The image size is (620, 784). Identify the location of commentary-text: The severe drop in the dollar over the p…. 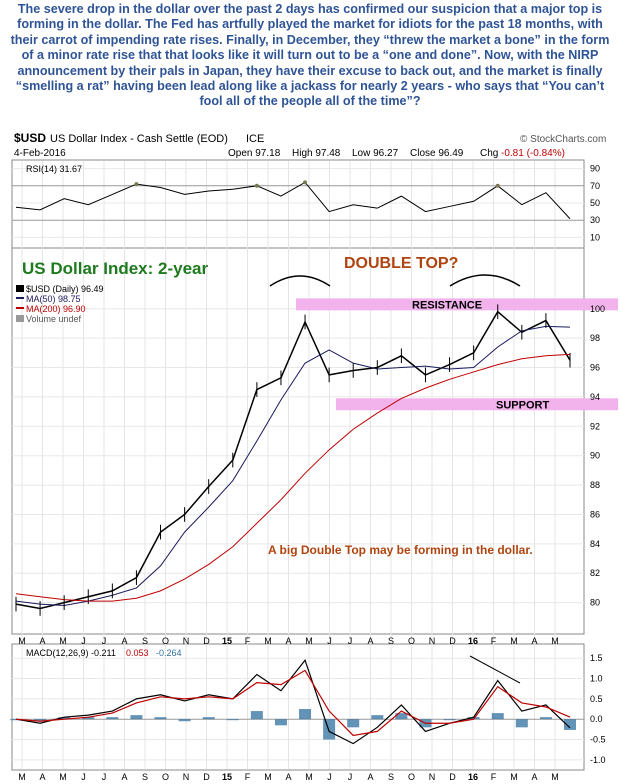
(310, 55).